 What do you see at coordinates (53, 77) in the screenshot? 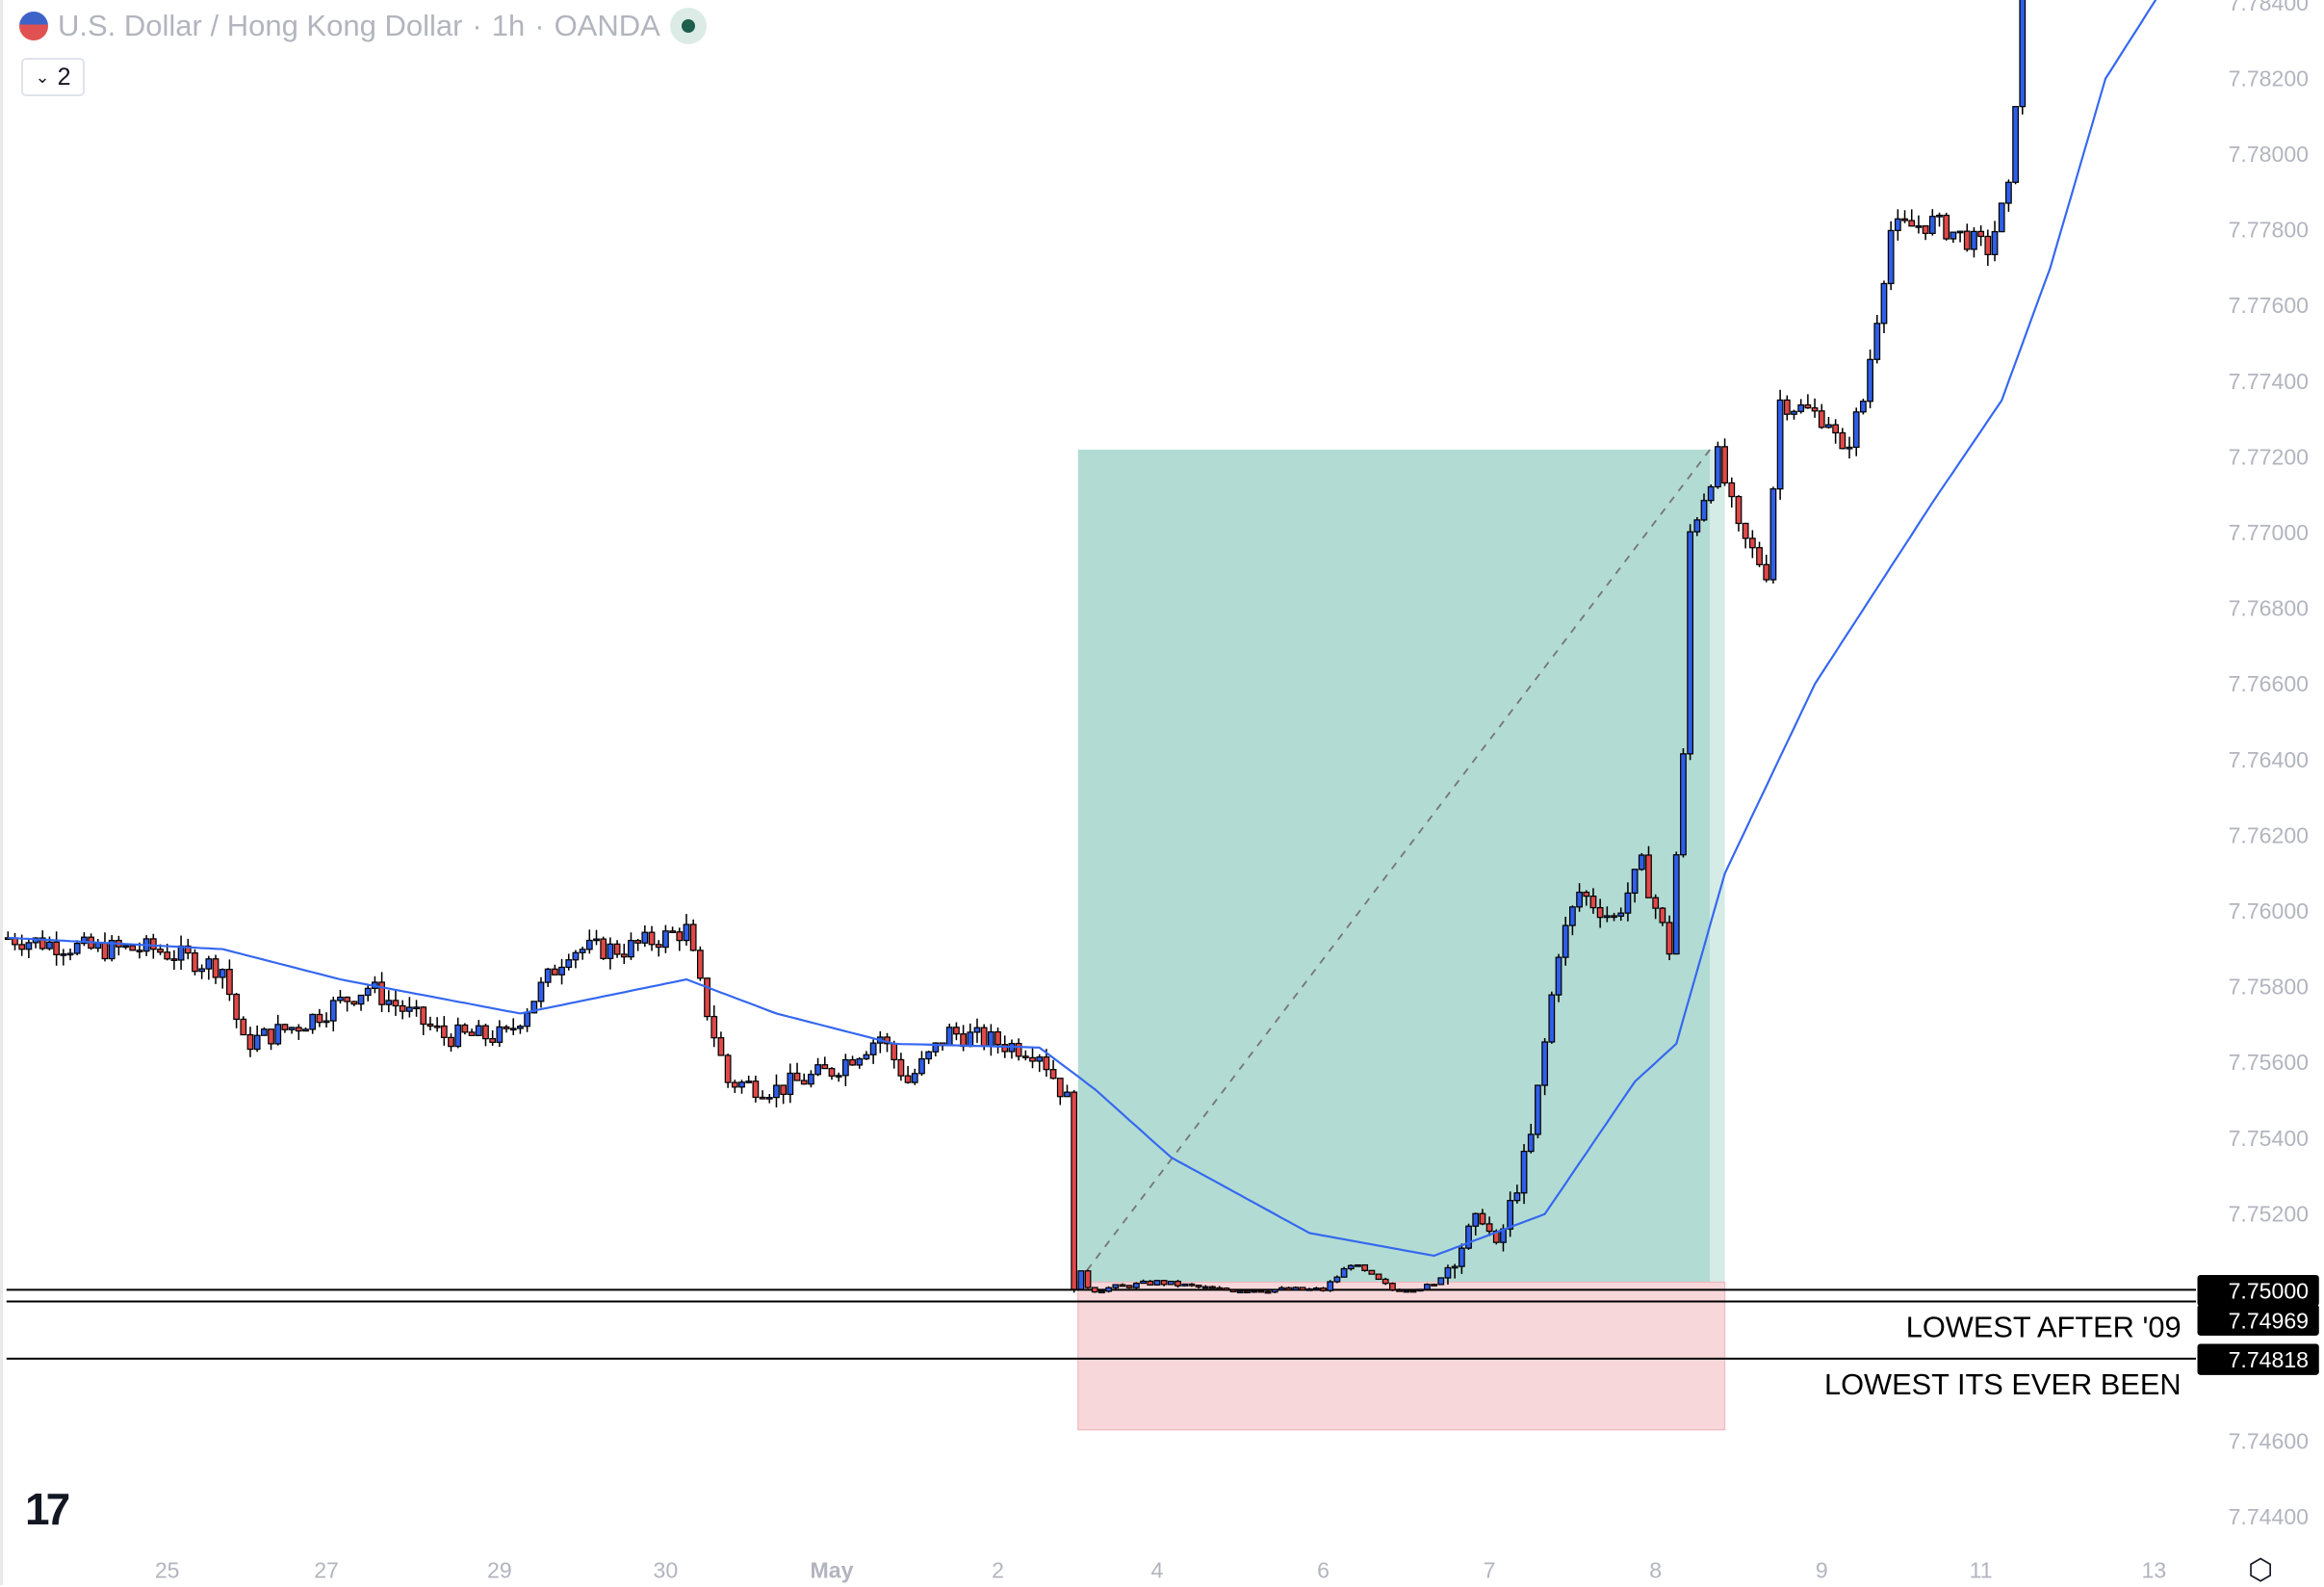
I see `indicators-toggle-button: ⌄ 2` at bounding box center [53, 77].